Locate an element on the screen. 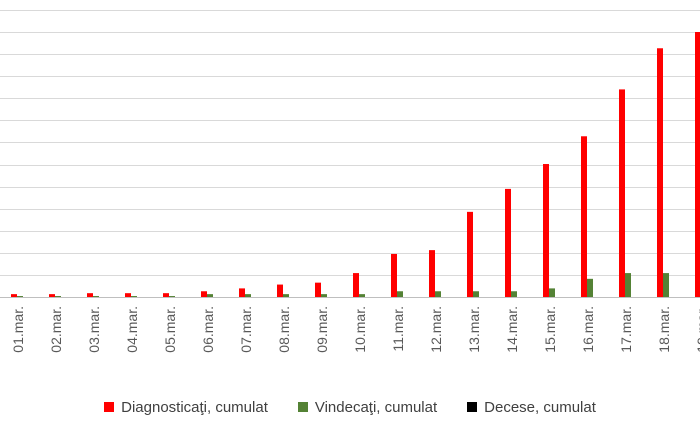  x-tick-label: 02.mar. is located at coordinates (56, 329).